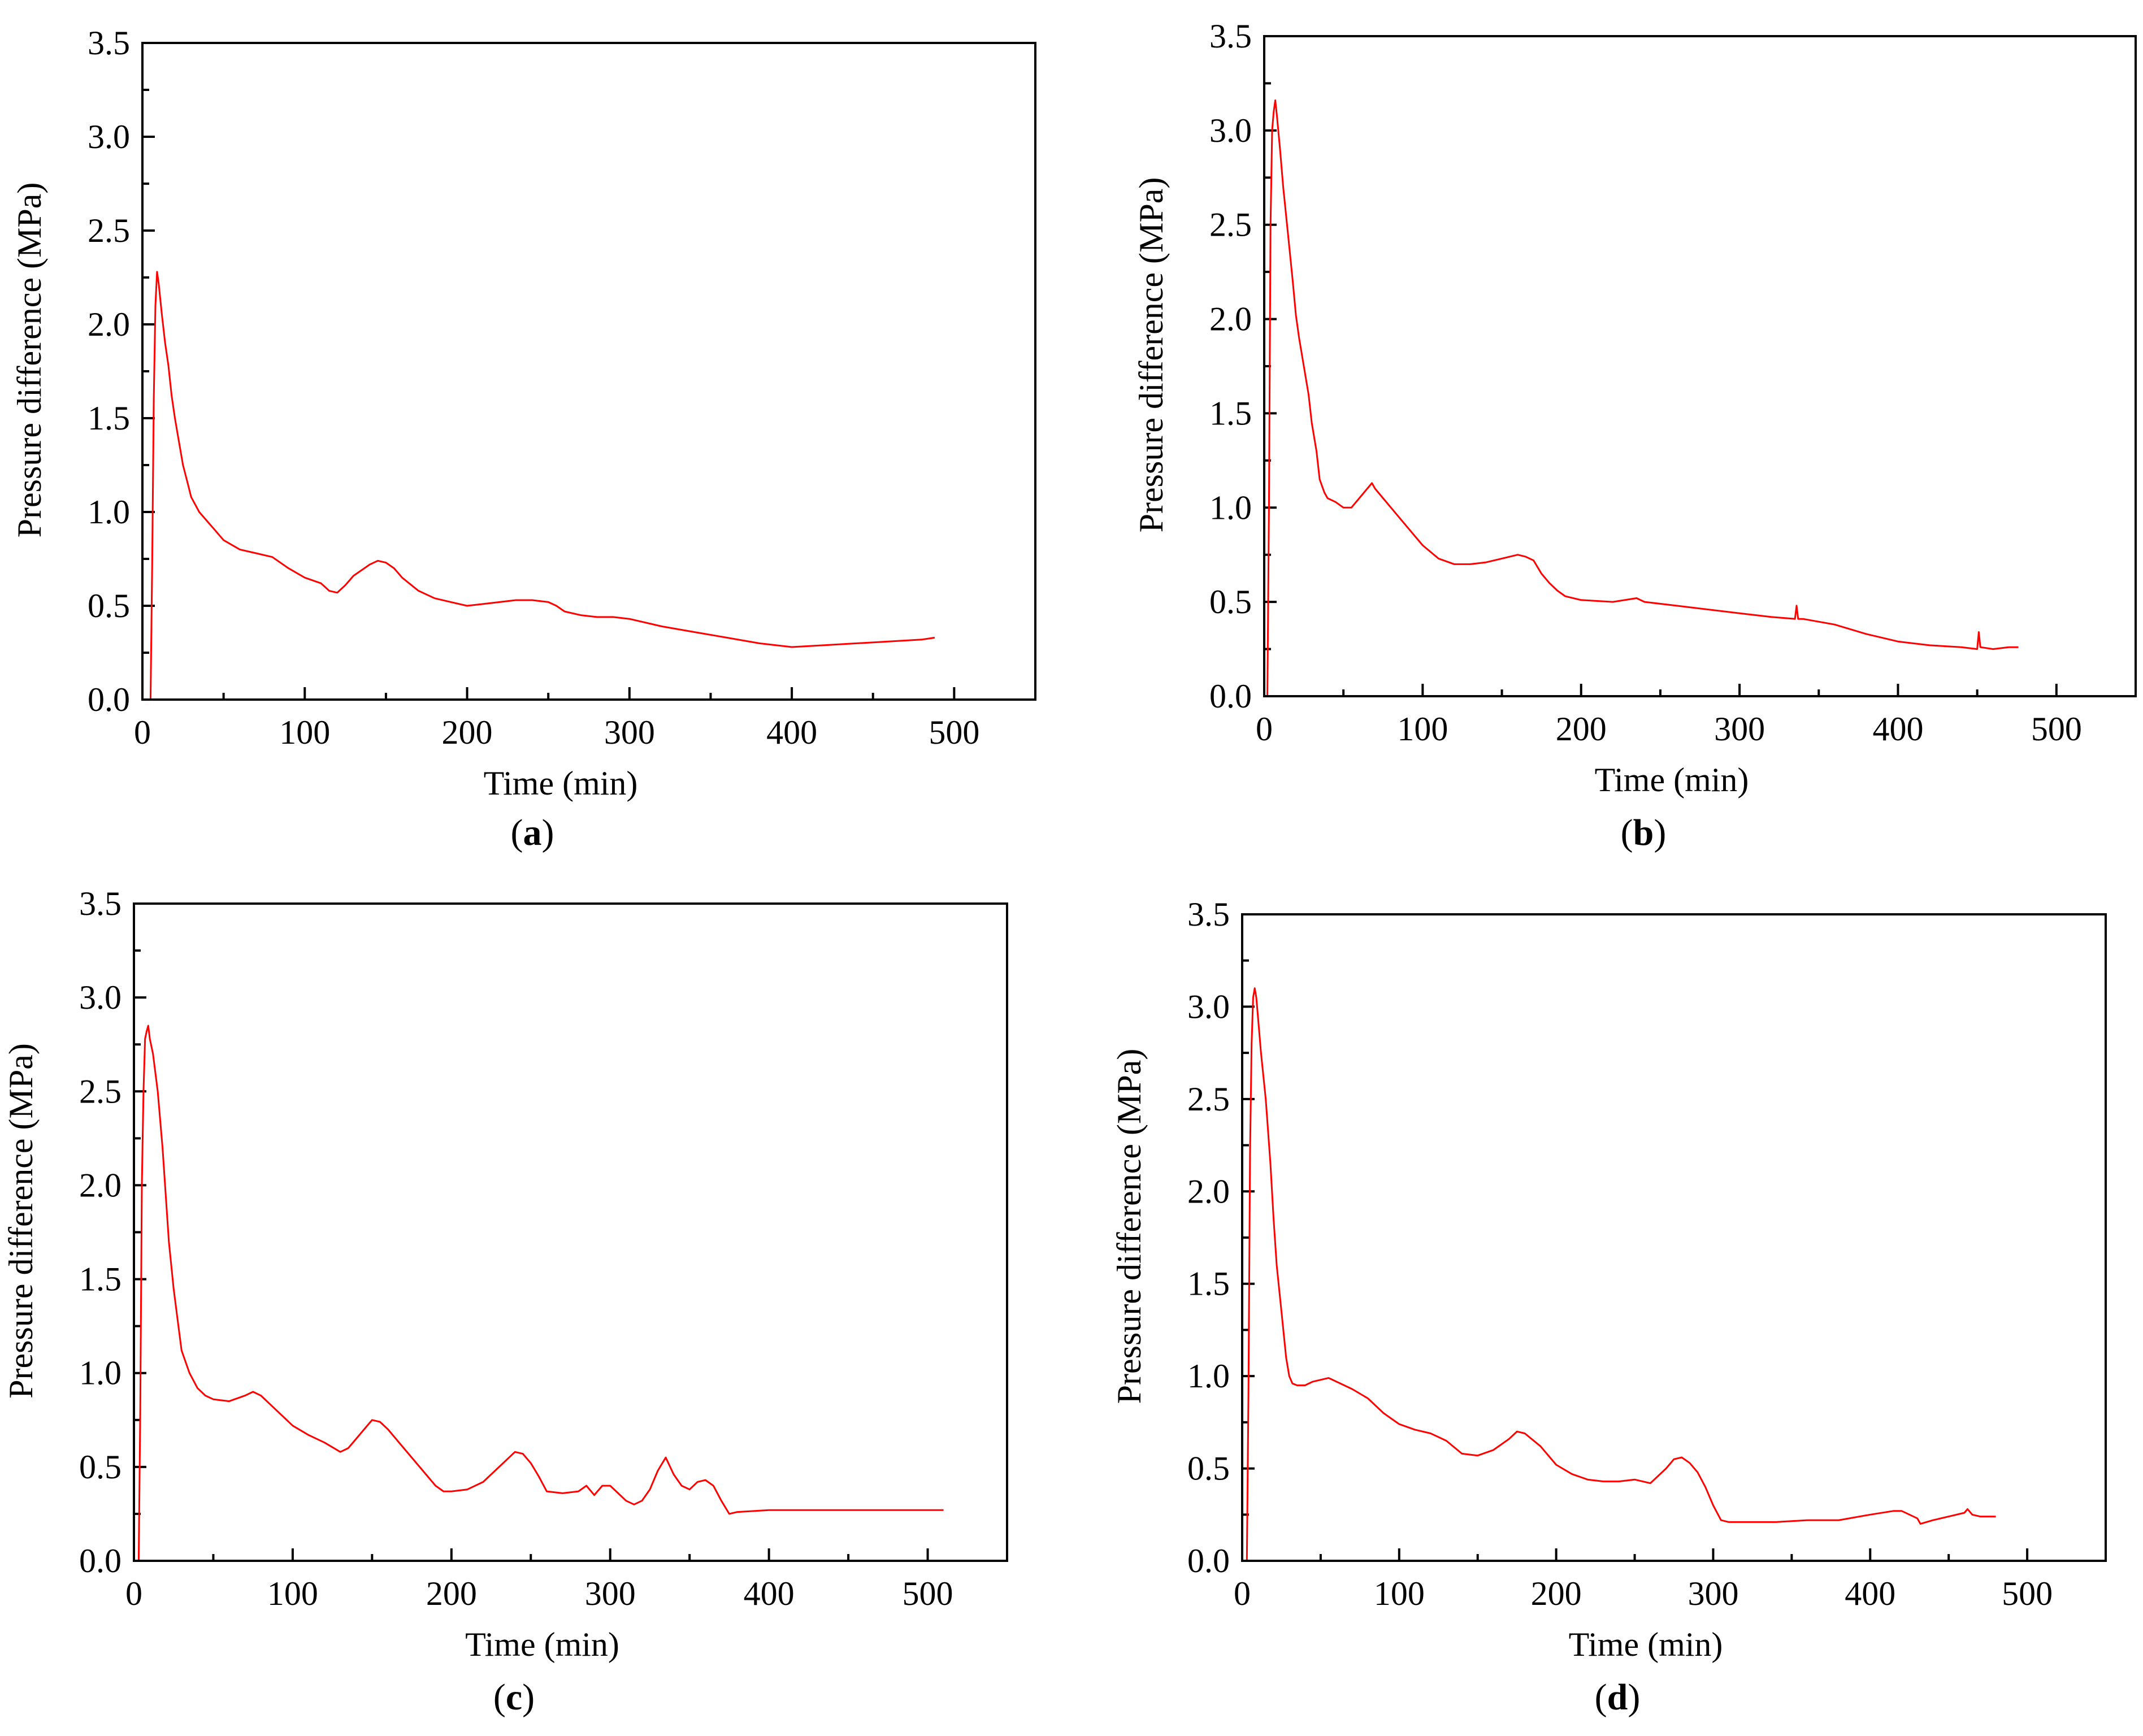  I want to click on y-axis-title-a: Pressure difference (MPa), so click(30, 360).